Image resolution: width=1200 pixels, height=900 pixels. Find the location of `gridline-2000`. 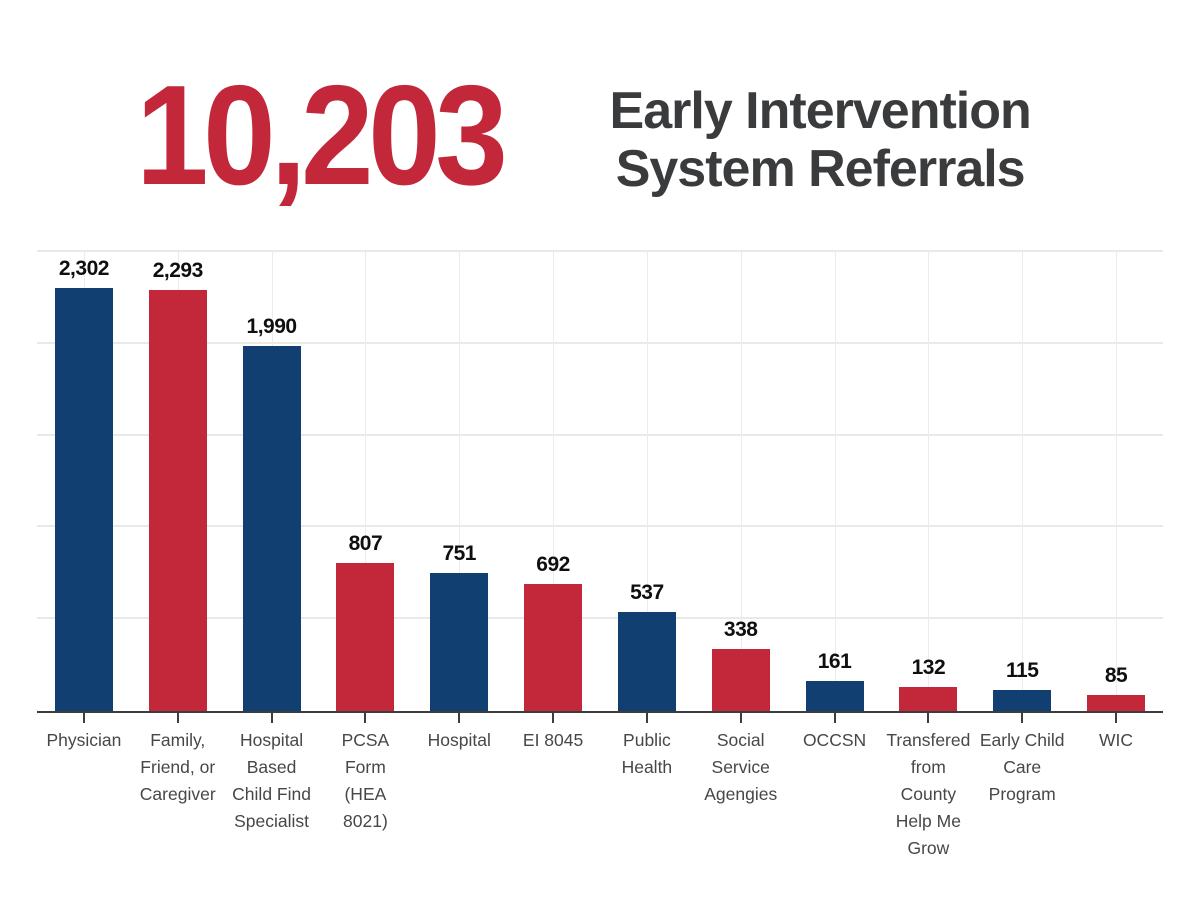

gridline-2000 is located at coordinates (600, 342).